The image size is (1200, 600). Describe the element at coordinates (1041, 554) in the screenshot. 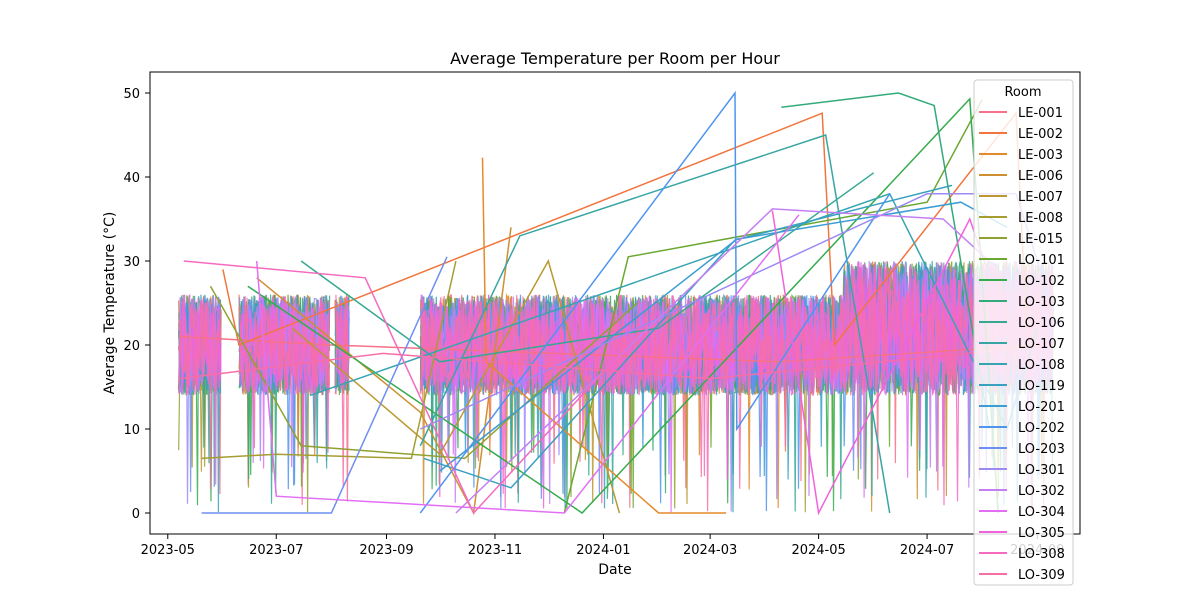

I see `legend-label: LO-308` at that location.